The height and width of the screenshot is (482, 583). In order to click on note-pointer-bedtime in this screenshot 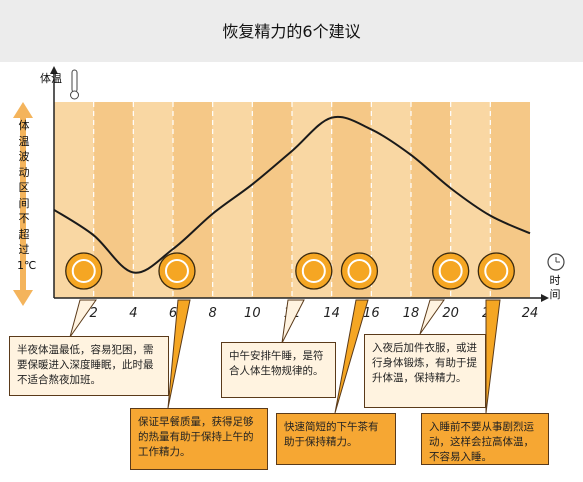, I will do `click(493, 356)`.